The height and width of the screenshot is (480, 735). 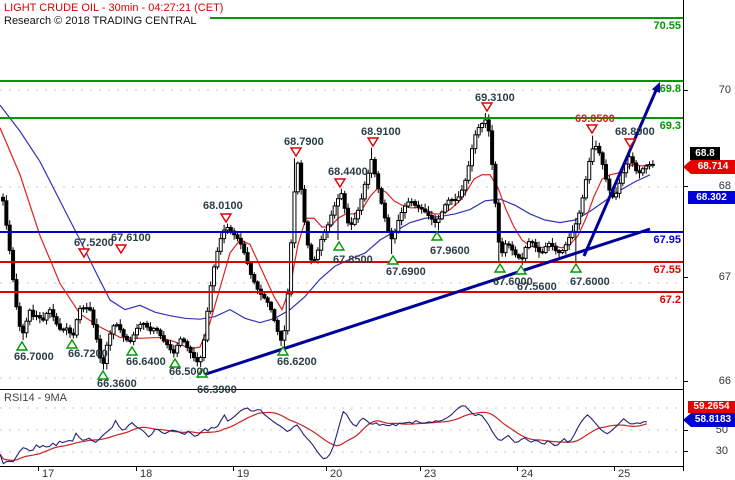 I want to click on swing-high-label: 67.6100, so click(x=131, y=238).